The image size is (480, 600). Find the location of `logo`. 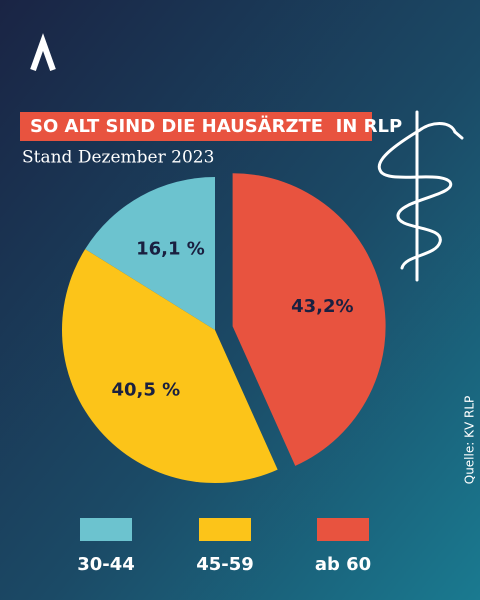

logo is located at coordinates (43, 52).